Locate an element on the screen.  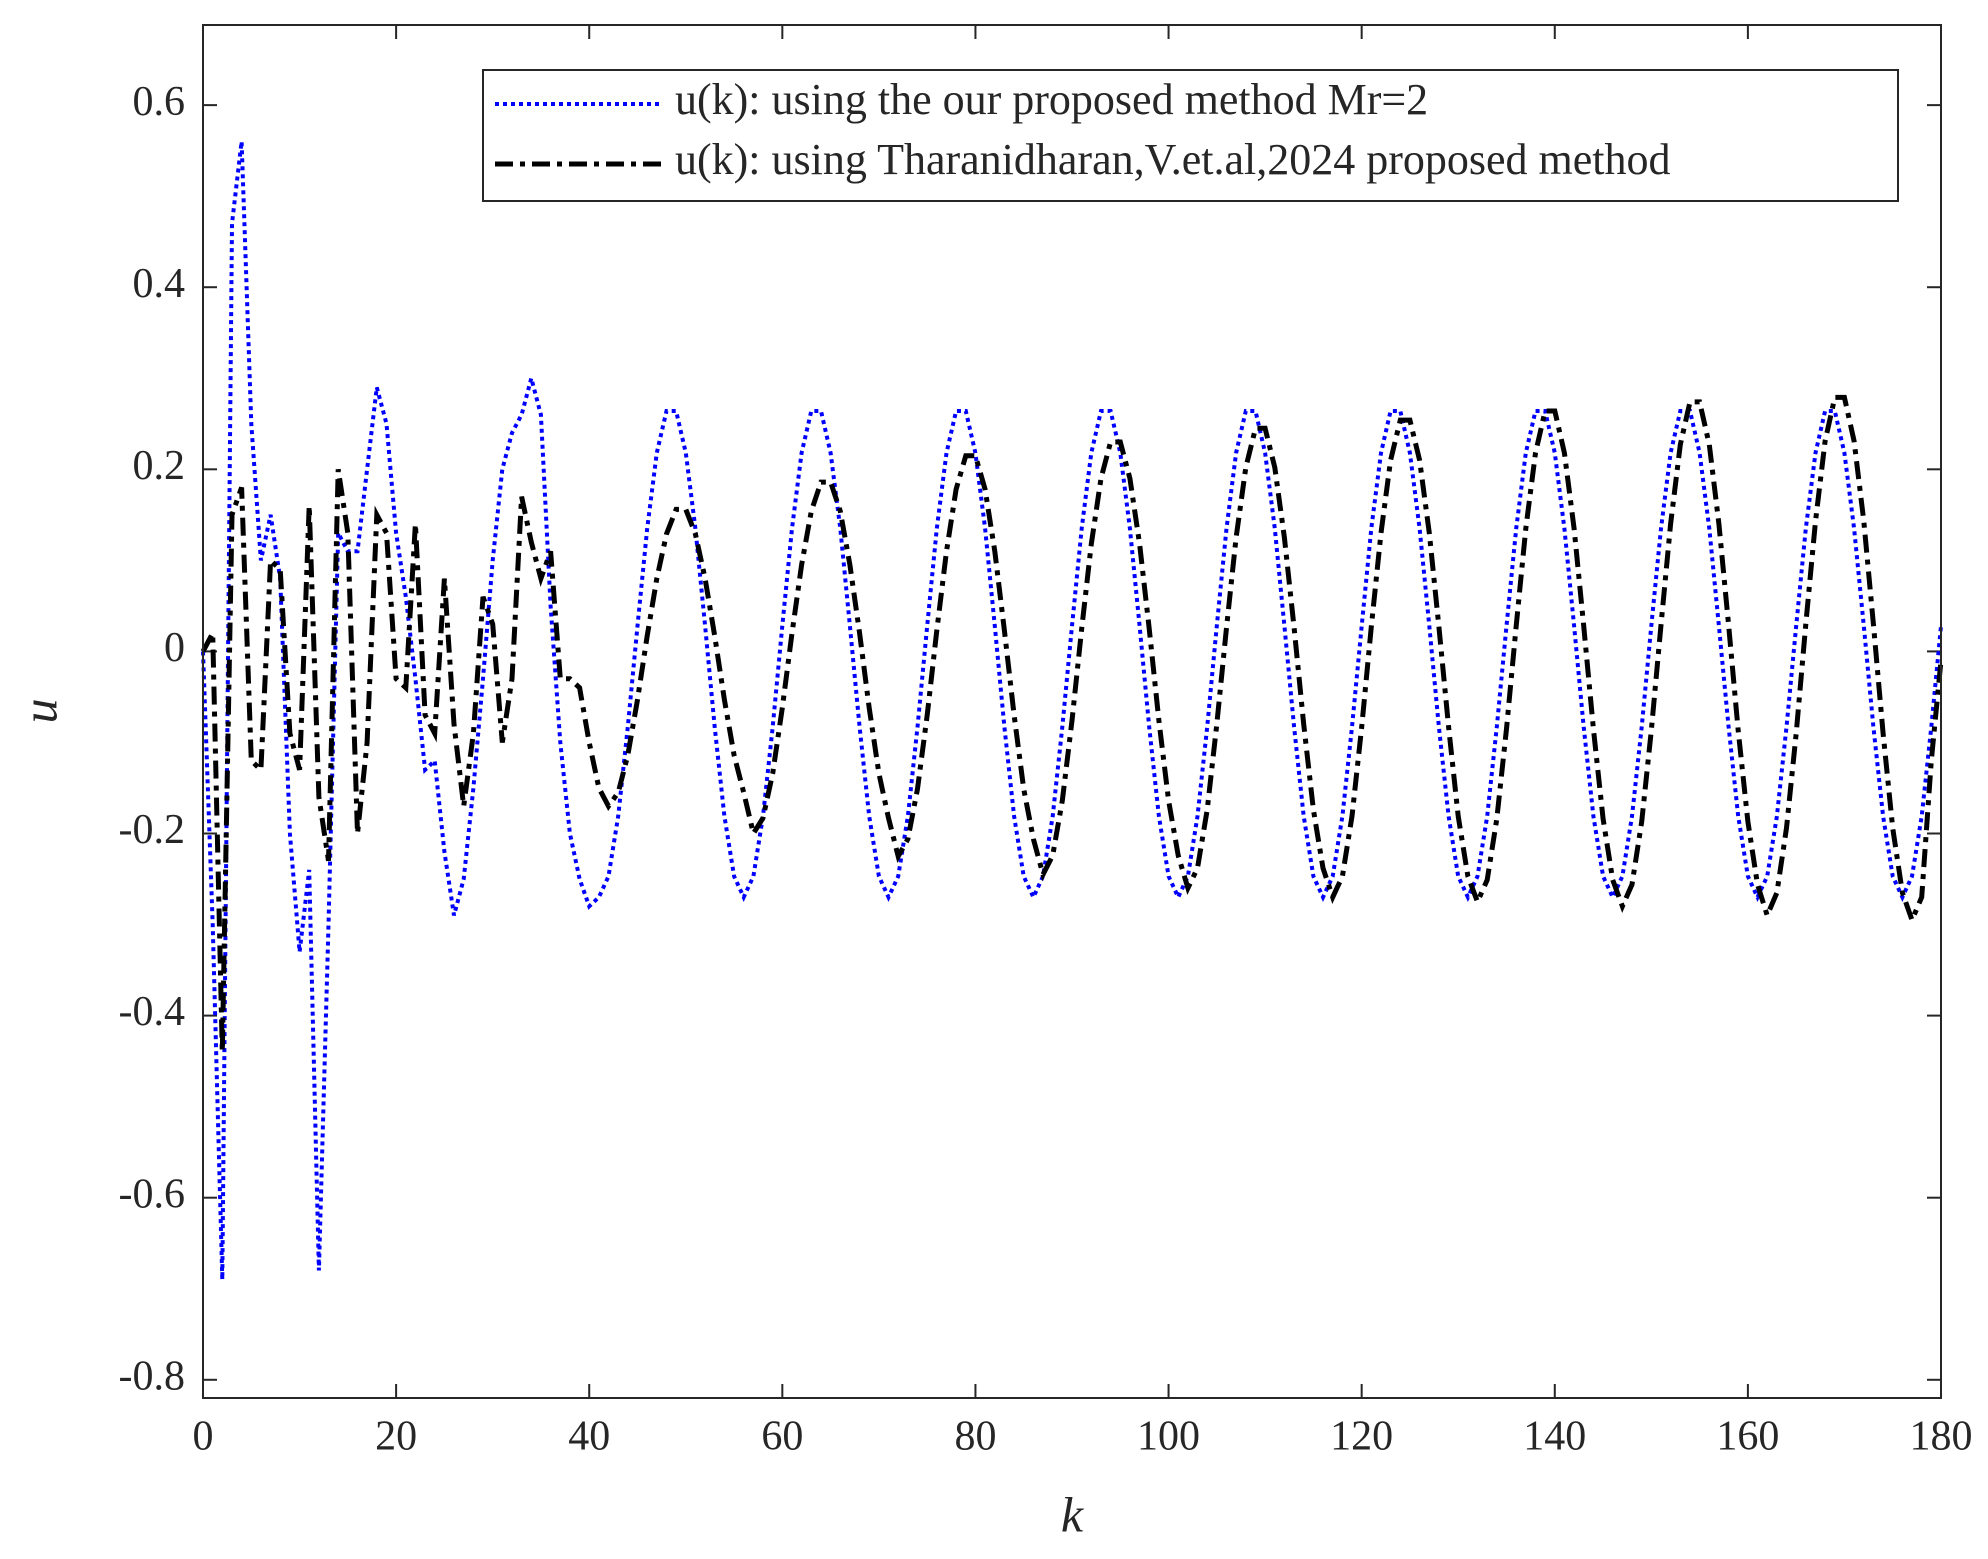
x-tick-label: 80 is located at coordinates (975, 1437).